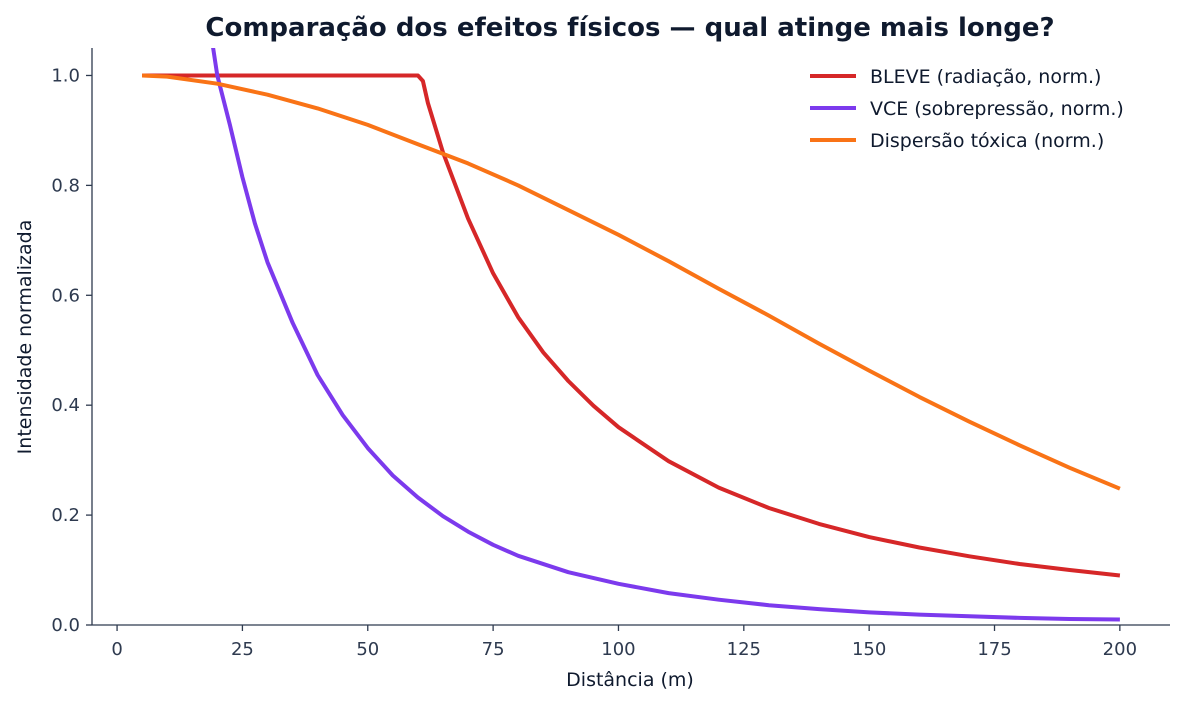  What do you see at coordinates (116, 649) in the screenshot?
I see `x-tick-label: 0` at bounding box center [116, 649].